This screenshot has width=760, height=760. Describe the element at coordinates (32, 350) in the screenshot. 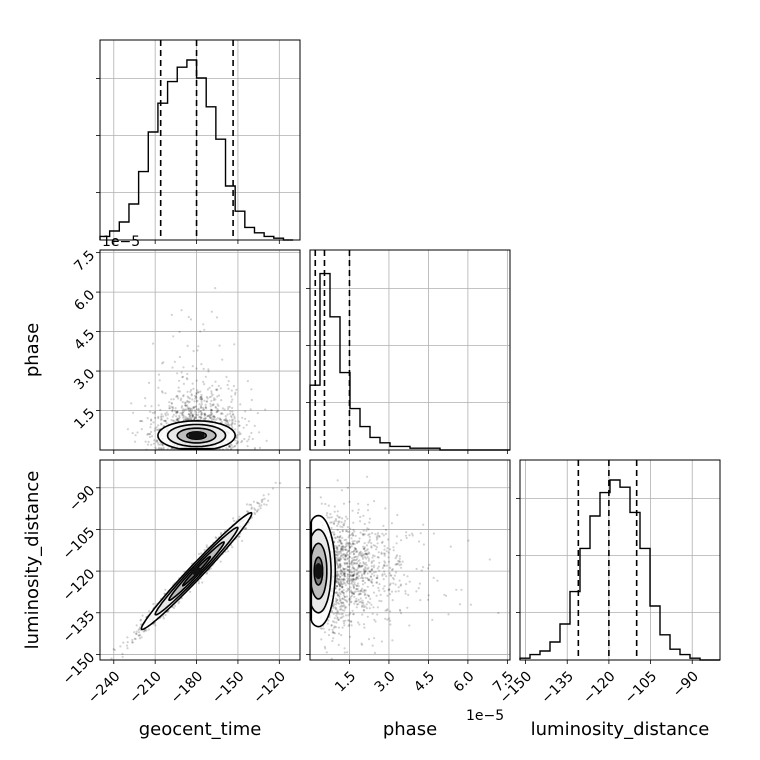

I see `y-axis-label-phase: phase` at that location.